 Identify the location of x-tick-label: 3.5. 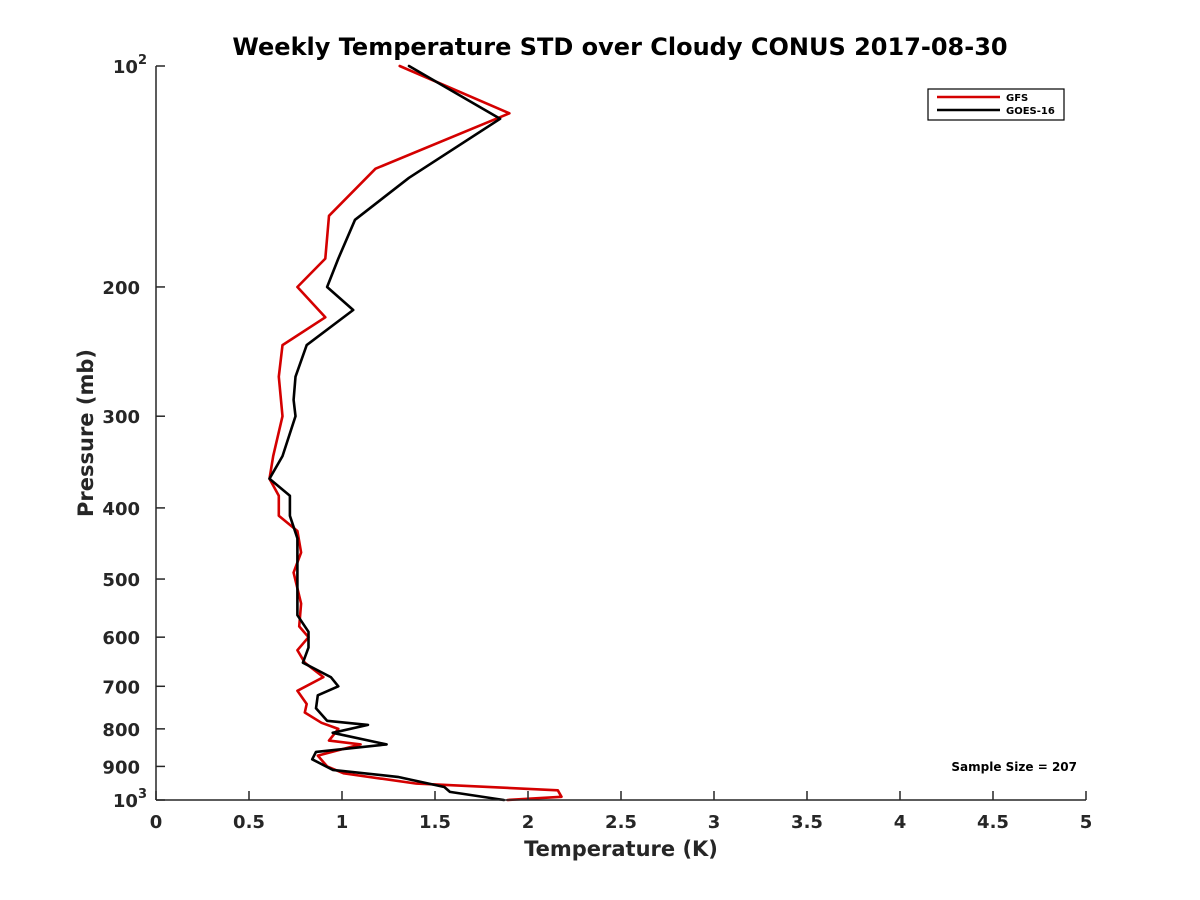
(807, 822).